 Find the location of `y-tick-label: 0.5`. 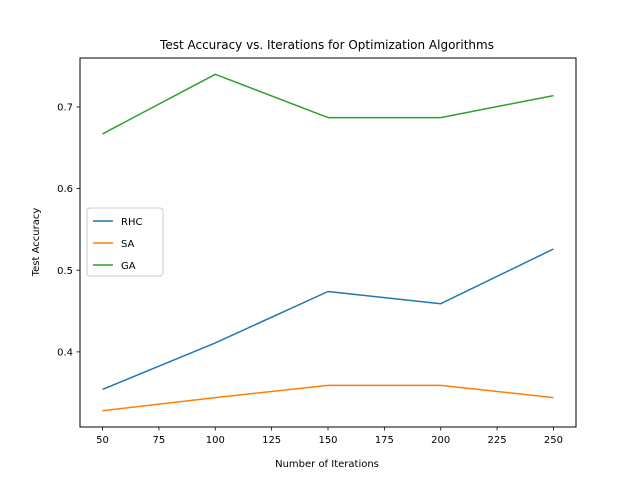

y-tick-label: 0.5 is located at coordinates (65, 271).